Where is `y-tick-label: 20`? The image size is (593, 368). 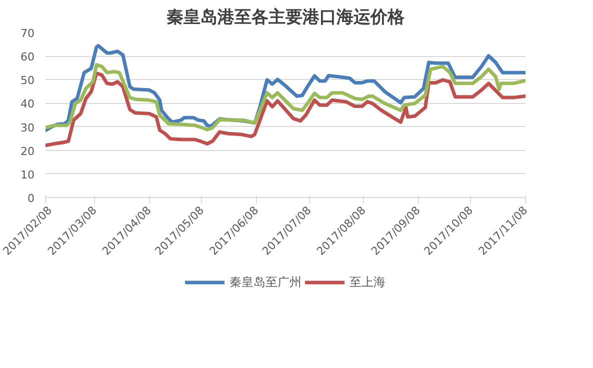 y-tick-label: 20 is located at coordinates (27, 151).